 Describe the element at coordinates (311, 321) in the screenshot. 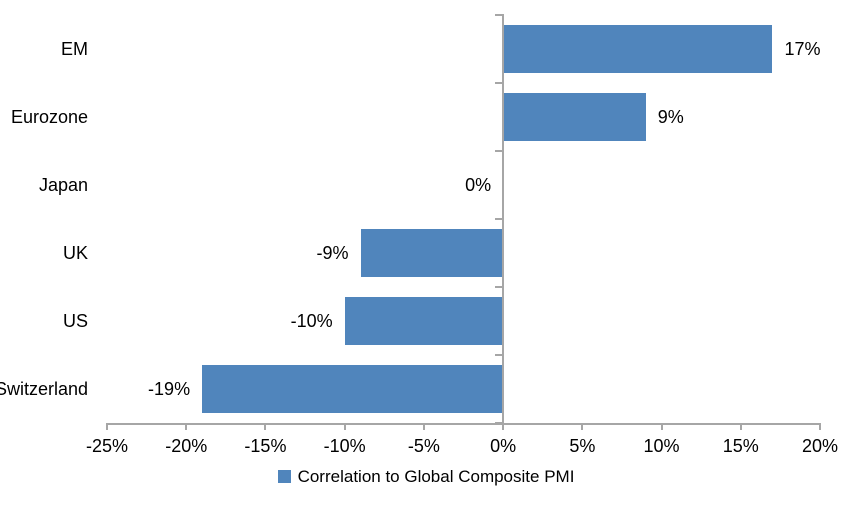

I see `value-label: -10%` at that location.